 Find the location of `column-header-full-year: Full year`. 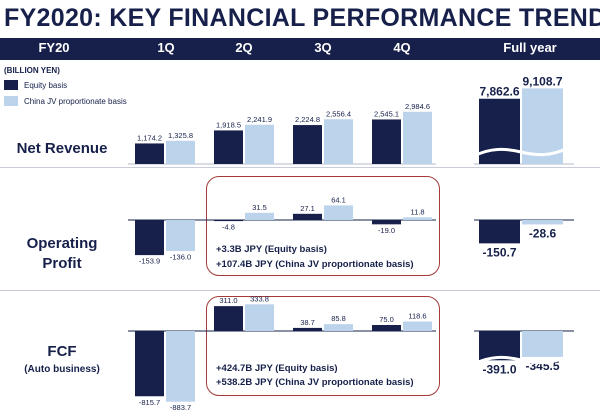

column-header-full-year: Full year is located at coordinates (530, 47).